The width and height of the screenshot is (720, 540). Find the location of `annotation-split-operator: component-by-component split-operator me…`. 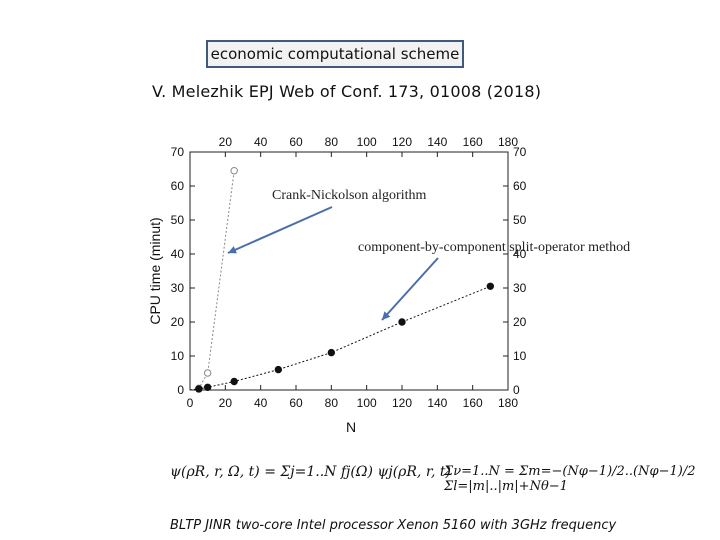

annotation-split-operator: component-by-component split-operator me… is located at coordinates (494, 247).